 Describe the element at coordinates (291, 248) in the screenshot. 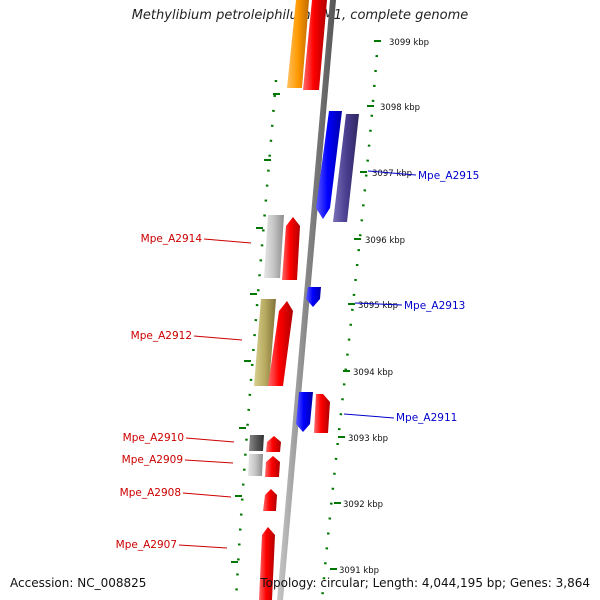

I see `gene-mpe-a2914` at that location.